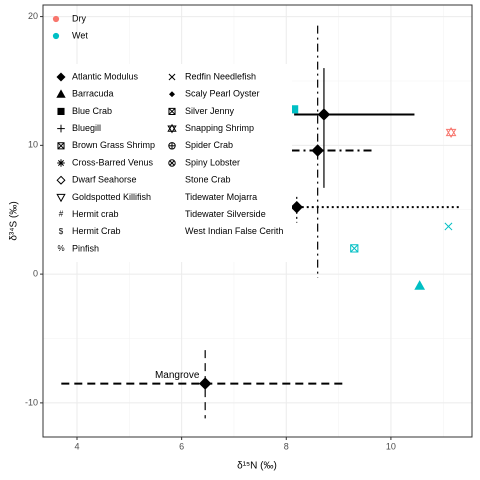  I want to click on y-tick-label: -10, so click(31, 402).